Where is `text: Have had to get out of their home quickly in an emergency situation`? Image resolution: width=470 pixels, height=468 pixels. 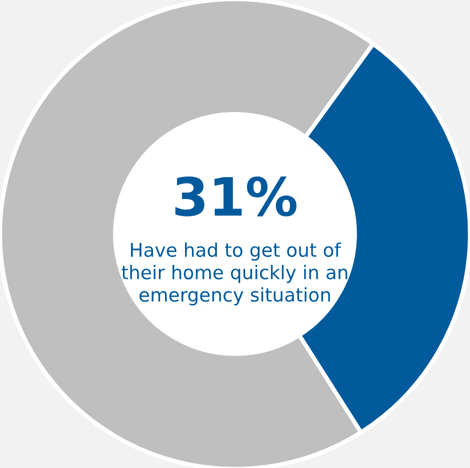 text: Have had to get out of their home quickly in an emergency situation is located at coordinates (235, 274).